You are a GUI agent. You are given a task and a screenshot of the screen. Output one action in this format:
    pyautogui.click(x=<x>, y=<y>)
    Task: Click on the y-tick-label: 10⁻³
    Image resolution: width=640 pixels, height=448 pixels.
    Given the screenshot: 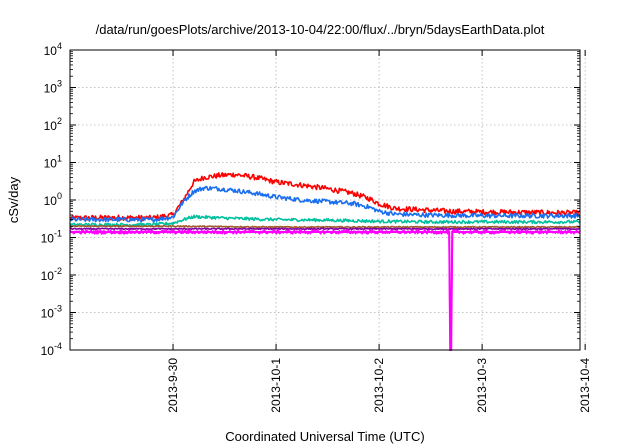 What is the action you would take?
    pyautogui.click(x=51, y=312)
    